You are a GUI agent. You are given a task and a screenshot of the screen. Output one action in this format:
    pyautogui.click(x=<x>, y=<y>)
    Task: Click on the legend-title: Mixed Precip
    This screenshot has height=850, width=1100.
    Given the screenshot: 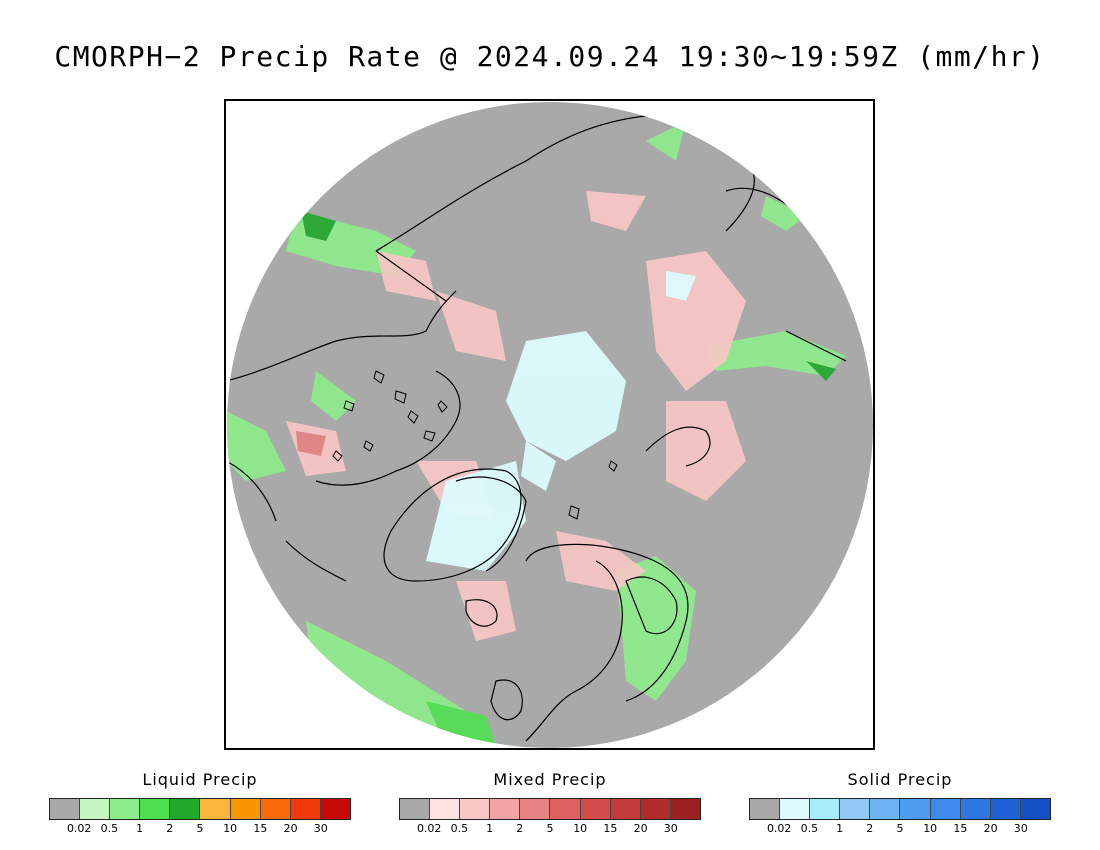 What is the action you would take?
    pyautogui.click(x=550, y=779)
    